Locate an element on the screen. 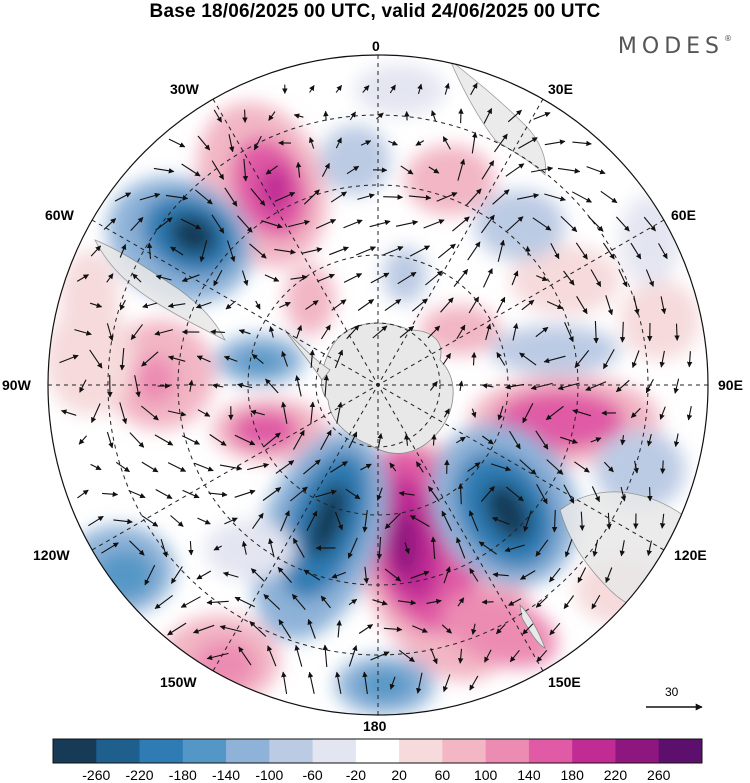  lon-label-180: 180 is located at coordinates (375, 726).